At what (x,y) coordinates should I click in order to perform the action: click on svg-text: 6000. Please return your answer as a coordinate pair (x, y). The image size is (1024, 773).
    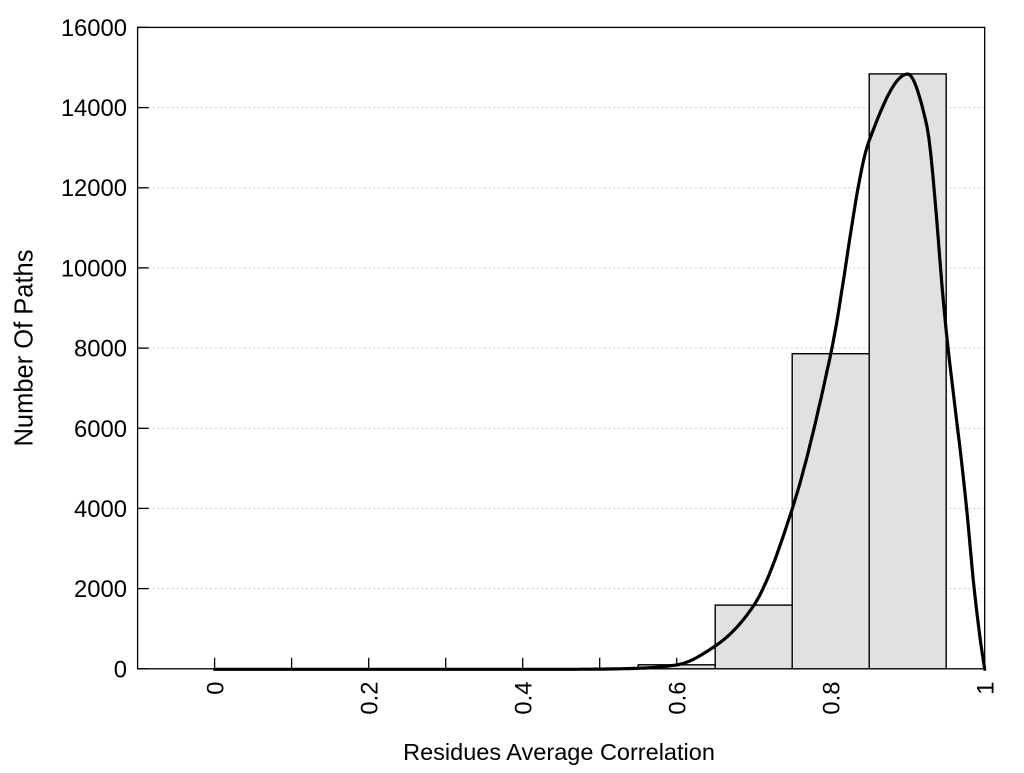
    Looking at the image, I should click on (100, 429).